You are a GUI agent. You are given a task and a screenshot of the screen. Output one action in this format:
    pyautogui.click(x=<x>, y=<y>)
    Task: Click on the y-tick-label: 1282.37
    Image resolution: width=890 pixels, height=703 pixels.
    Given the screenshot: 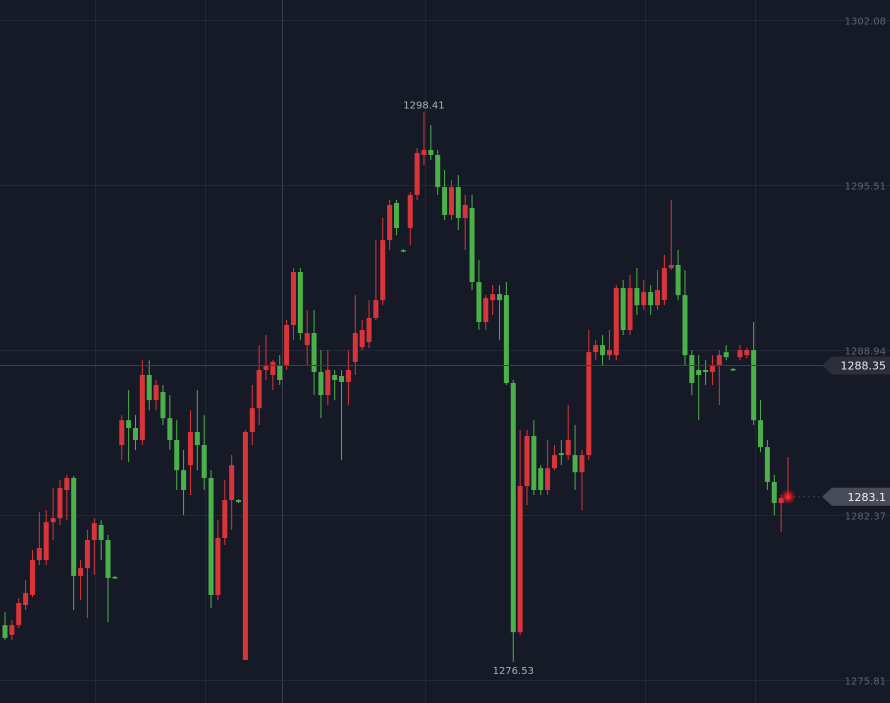 What is the action you would take?
    pyautogui.click(x=865, y=517)
    